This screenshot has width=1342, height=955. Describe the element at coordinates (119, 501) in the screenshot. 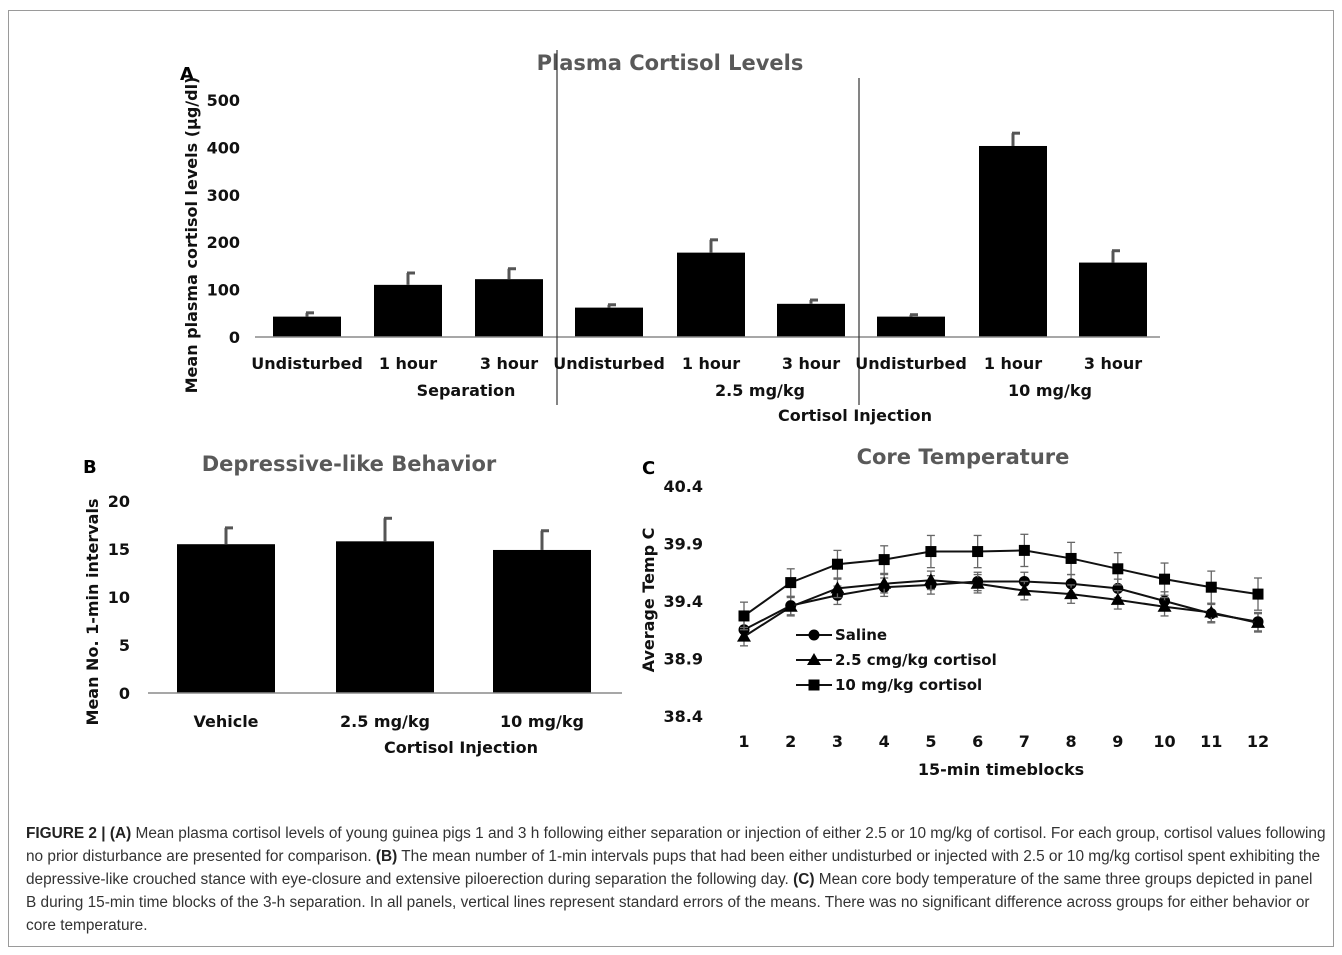

I see `chart-b-ytick-label: 20` at that location.